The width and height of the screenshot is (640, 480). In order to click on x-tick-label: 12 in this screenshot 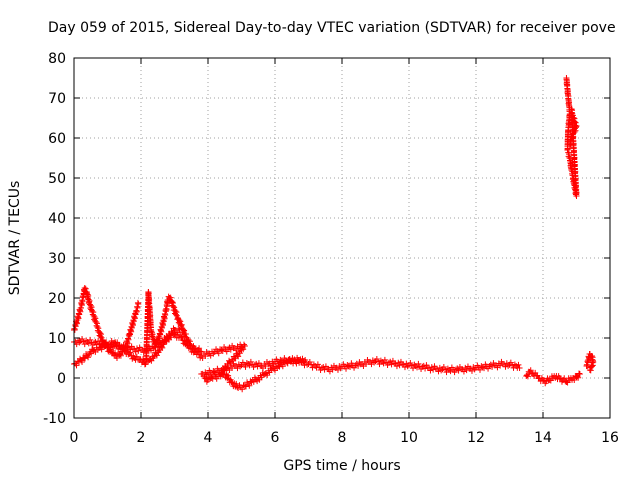, I will do `click(476, 438)`.